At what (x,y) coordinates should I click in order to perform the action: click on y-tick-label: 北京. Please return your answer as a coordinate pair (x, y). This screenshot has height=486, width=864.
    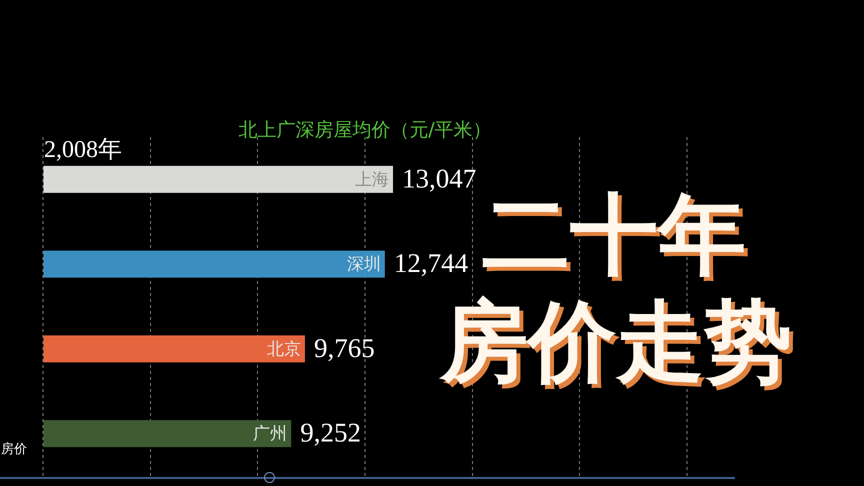
    Looking at the image, I should click on (283, 348).